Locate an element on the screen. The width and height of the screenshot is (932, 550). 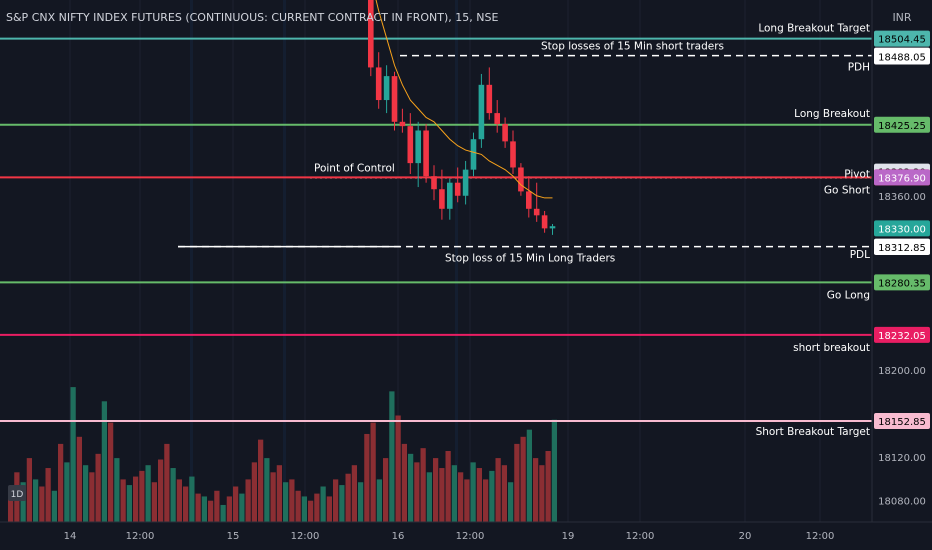
price-tag-text-long-breakout: 18425.25 is located at coordinates (902, 126).